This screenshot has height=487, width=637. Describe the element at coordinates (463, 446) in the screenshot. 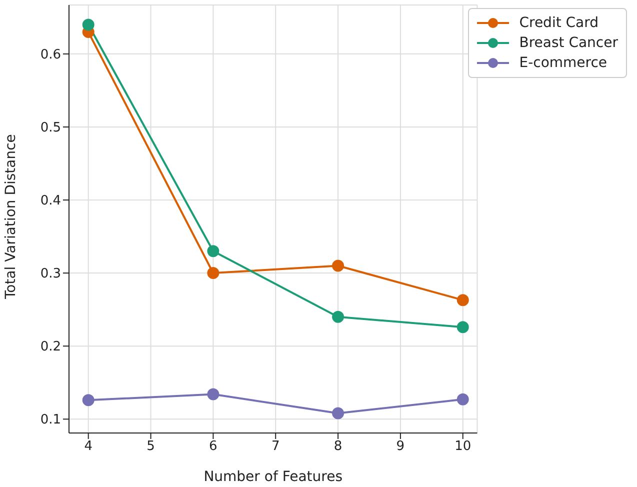

I see `x-tick-label: 10` at that location.